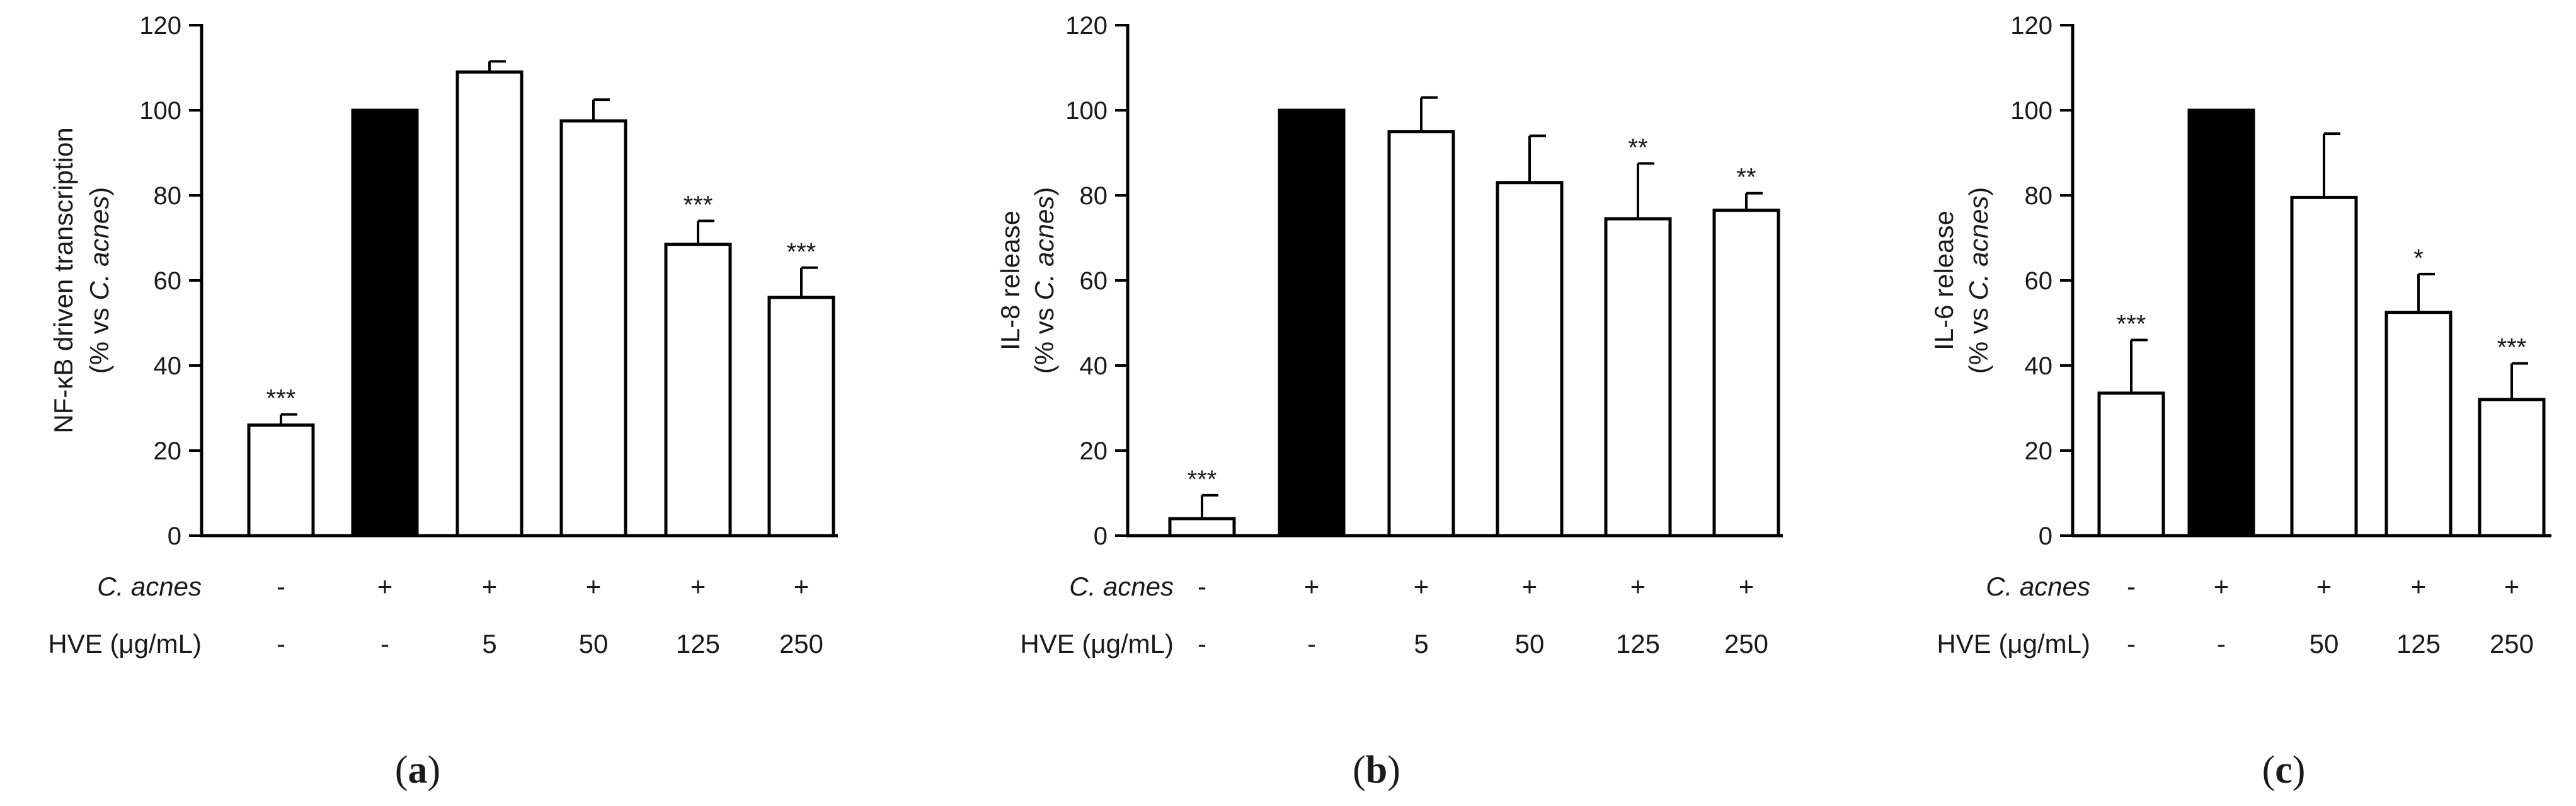 The image size is (2576, 806). Describe the element at coordinates (1944, 280) in the screenshot. I see `y-axis-label: IL-6 release` at that location.